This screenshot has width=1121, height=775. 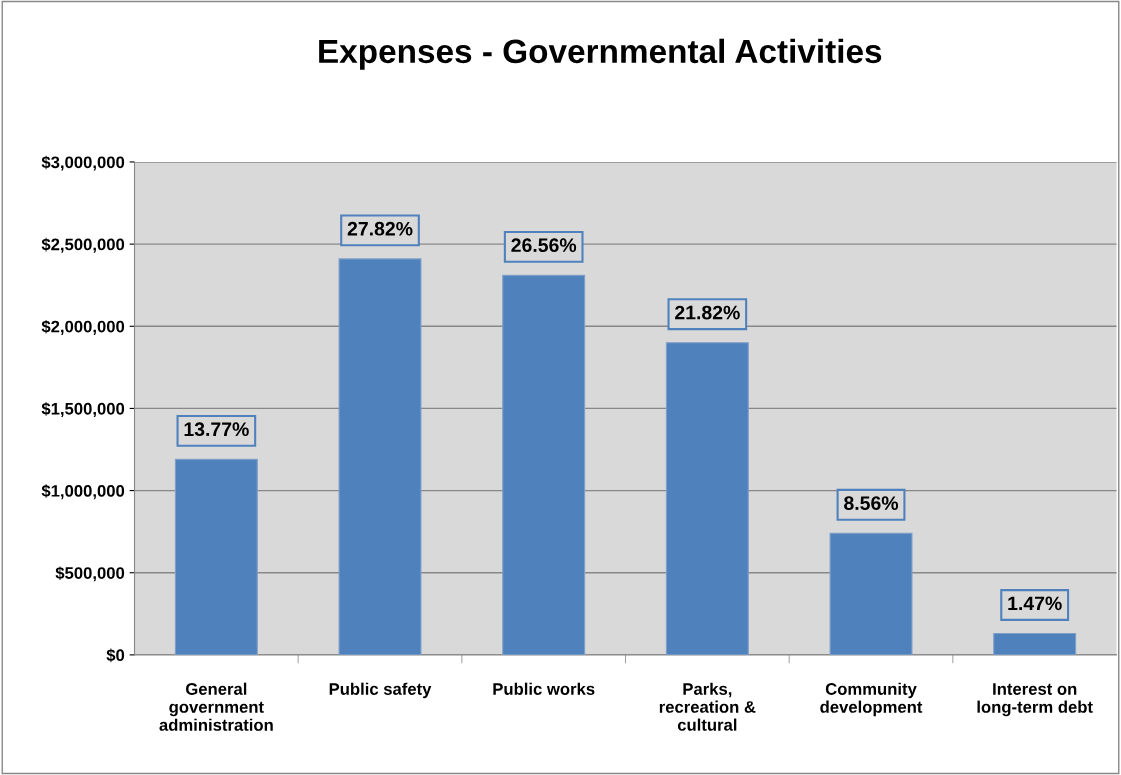 I want to click on y-tick-label: $2,500,000, so click(x=83, y=245).